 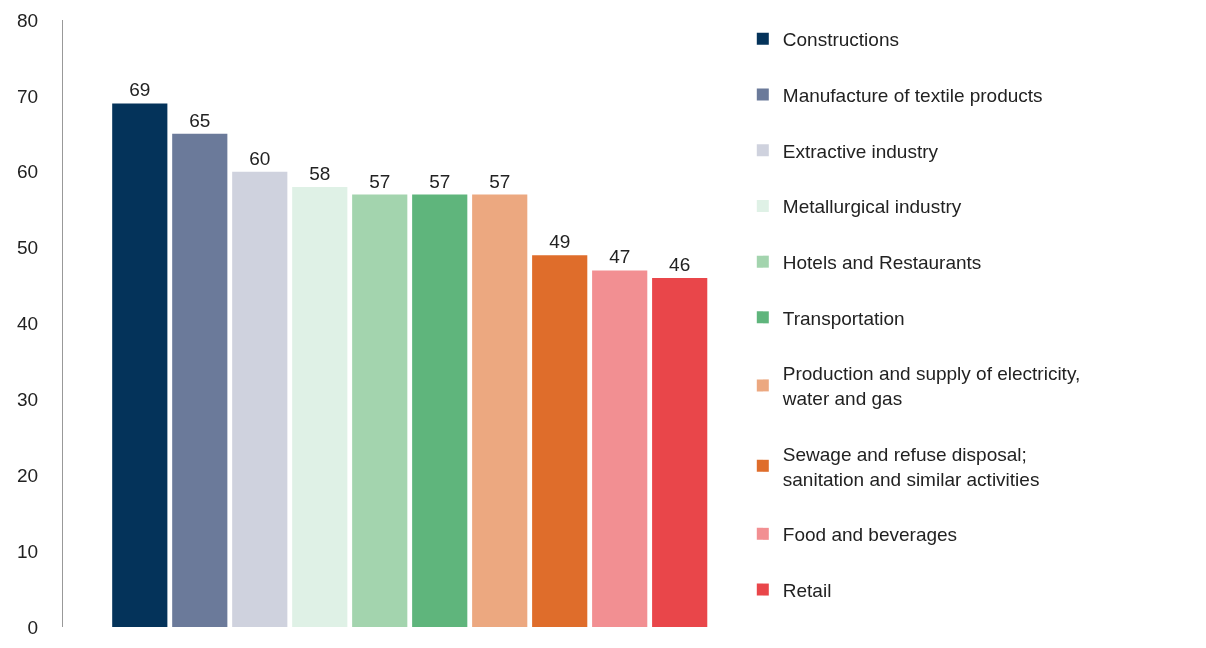 I want to click on legend-label: Extractive industry, so click(x=860, y=151).